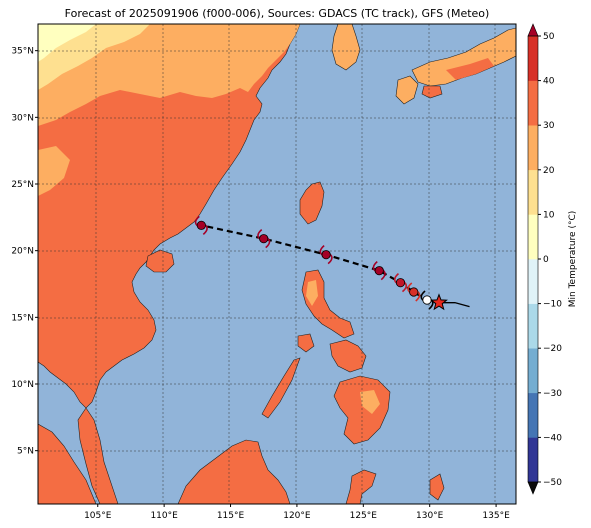 This screenshot has width=591, height=528. What do you see at coordinates (552, 394) in the screenshot?
I see `colorbar-tick-label: −30` at bounding box center [552, 394].